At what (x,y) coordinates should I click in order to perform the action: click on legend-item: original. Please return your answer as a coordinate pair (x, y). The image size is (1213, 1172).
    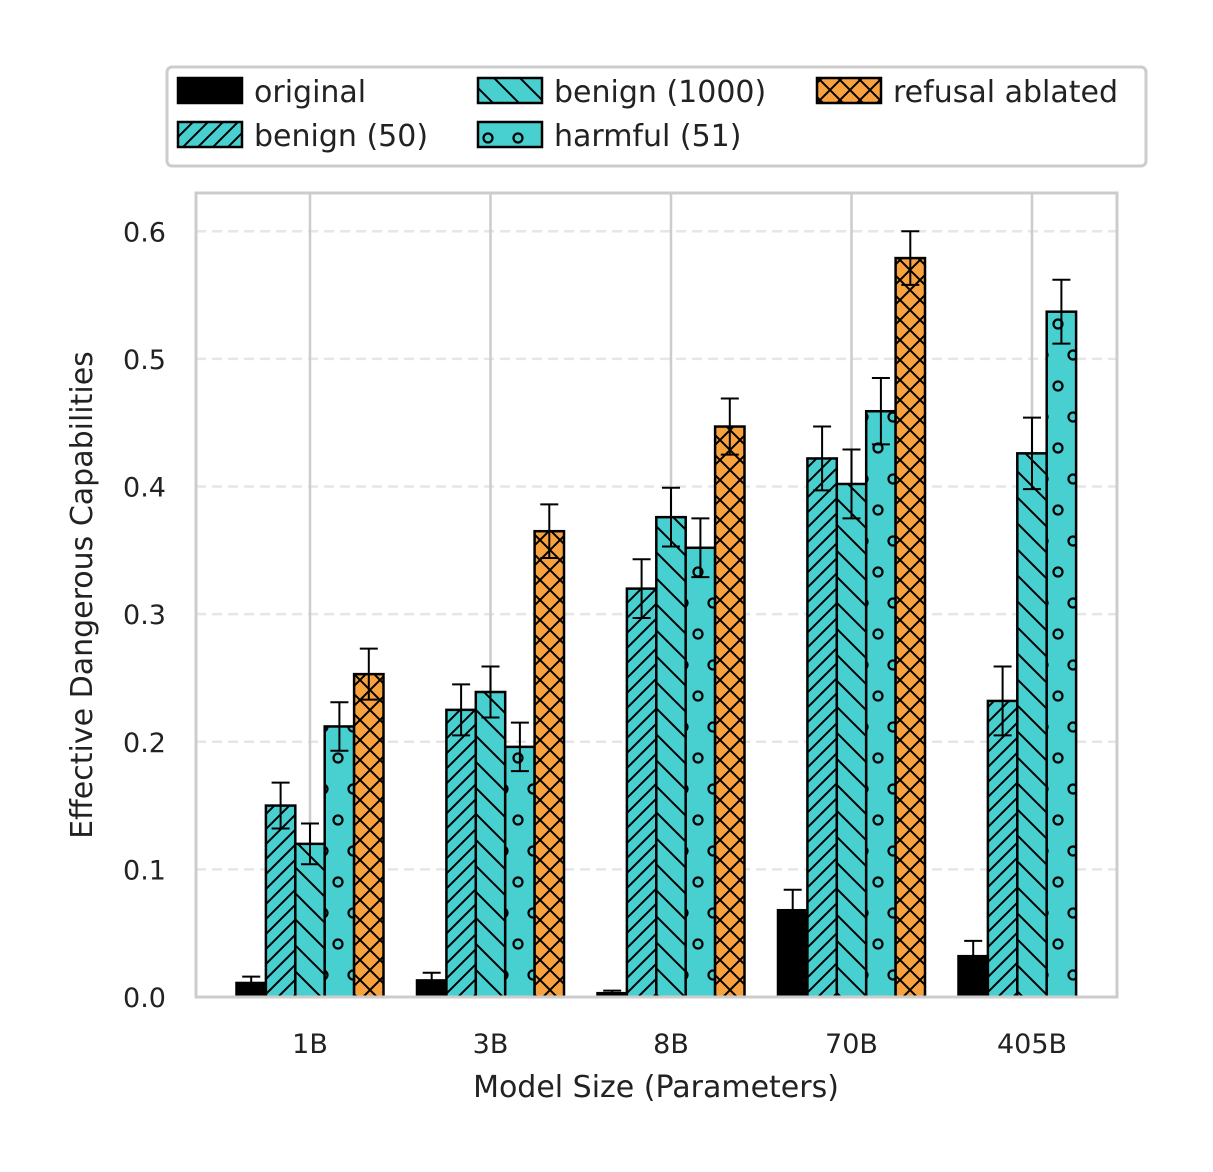
    Looking at the image, I should click on (271, 92).